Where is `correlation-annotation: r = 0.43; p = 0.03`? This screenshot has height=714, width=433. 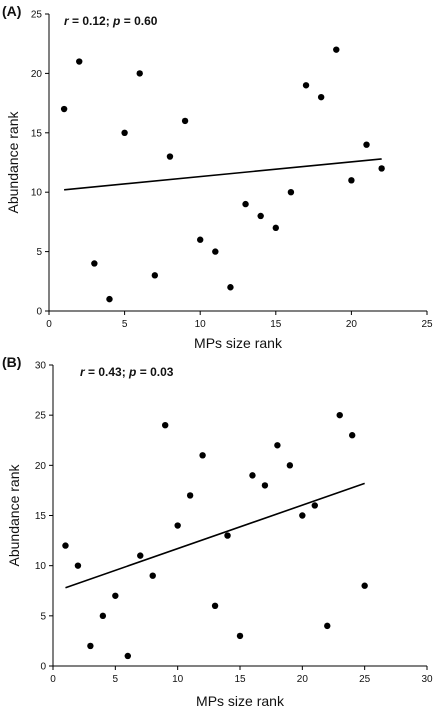
correlation-annotation: r = 0.43; p = 0.03 is located at coordinates (127, 372).